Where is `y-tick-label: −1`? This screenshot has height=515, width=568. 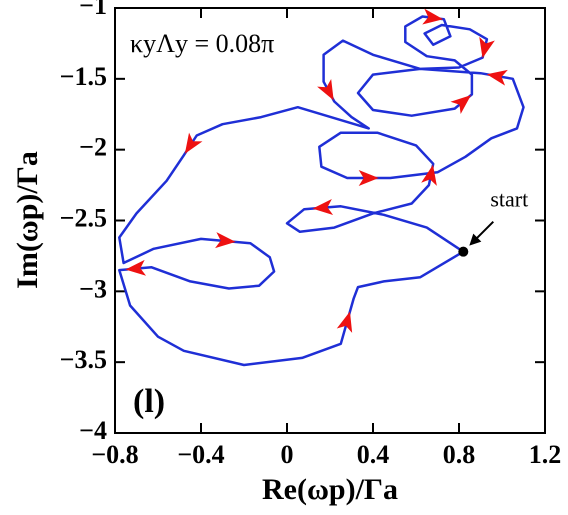 y-tick-label: −1 is located at coordinates (93, 10).